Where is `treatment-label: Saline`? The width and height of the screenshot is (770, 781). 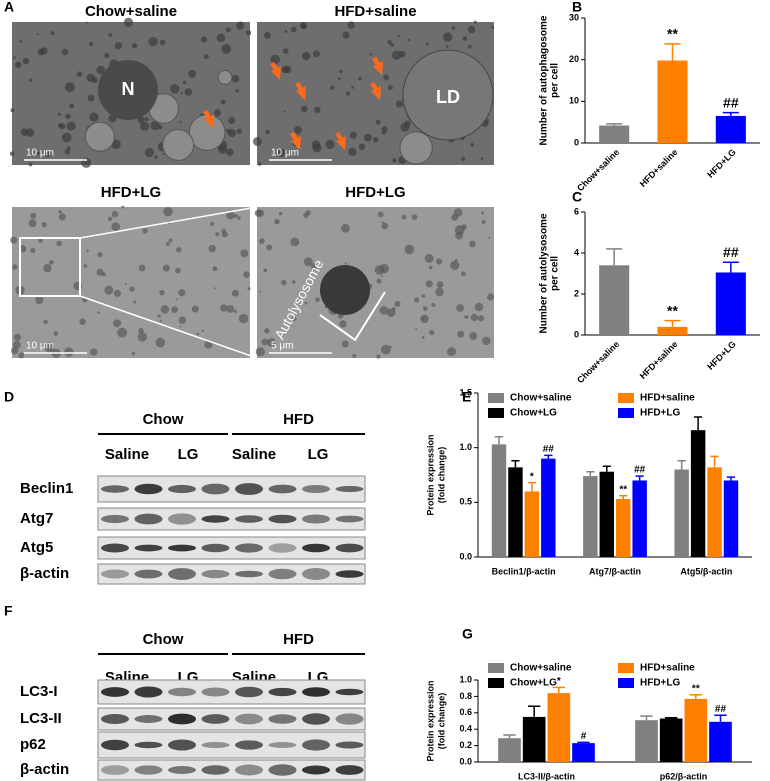 treatment-label: Saline is located at coordinates (254, 454).